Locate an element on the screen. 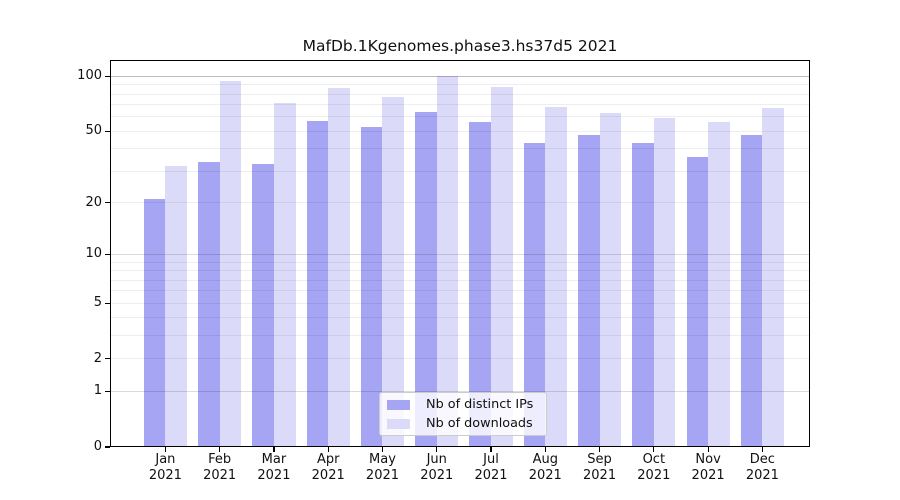  bar-distinct-ips-mar is located at coordinates (263, 305).